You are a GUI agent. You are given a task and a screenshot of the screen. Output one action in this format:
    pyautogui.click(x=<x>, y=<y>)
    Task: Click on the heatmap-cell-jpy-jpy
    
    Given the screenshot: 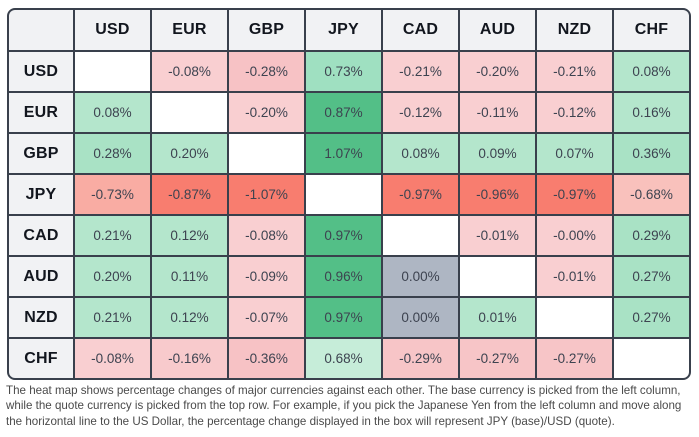 What is the action you would take?
    pyautogui.click(x=343, y=194)
    